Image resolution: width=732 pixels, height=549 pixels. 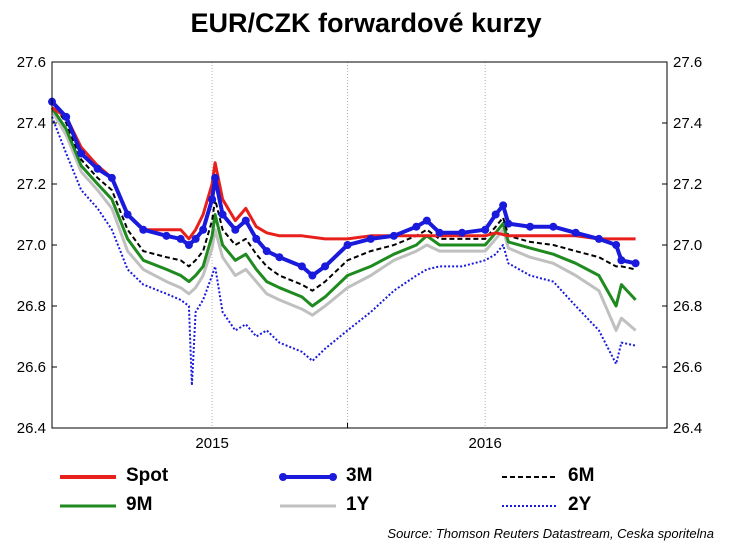 What do you see at coordinates (687, 245) in the screenshot?
I see `y-tick-label-right: 27.0` at bounding box center [687, 245].